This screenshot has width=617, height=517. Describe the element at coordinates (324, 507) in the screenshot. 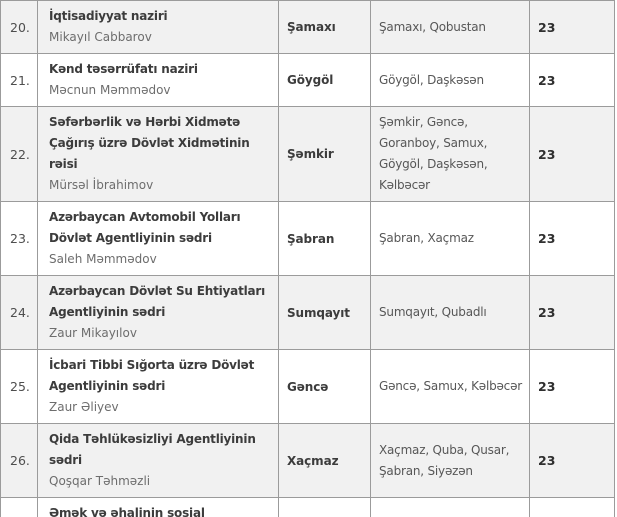

I see `region-cell: Salyan` at that location.